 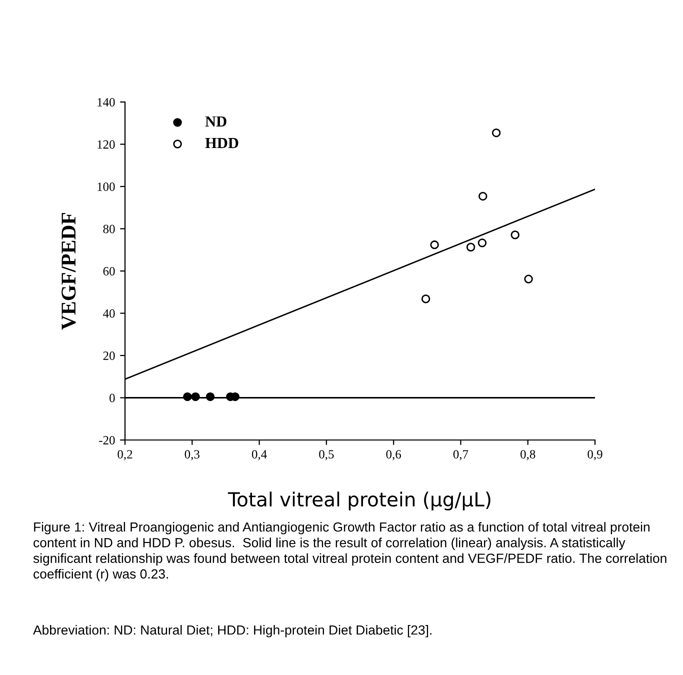 I want to click on x-tick-label: 0,6, so click(x=394, y=455).